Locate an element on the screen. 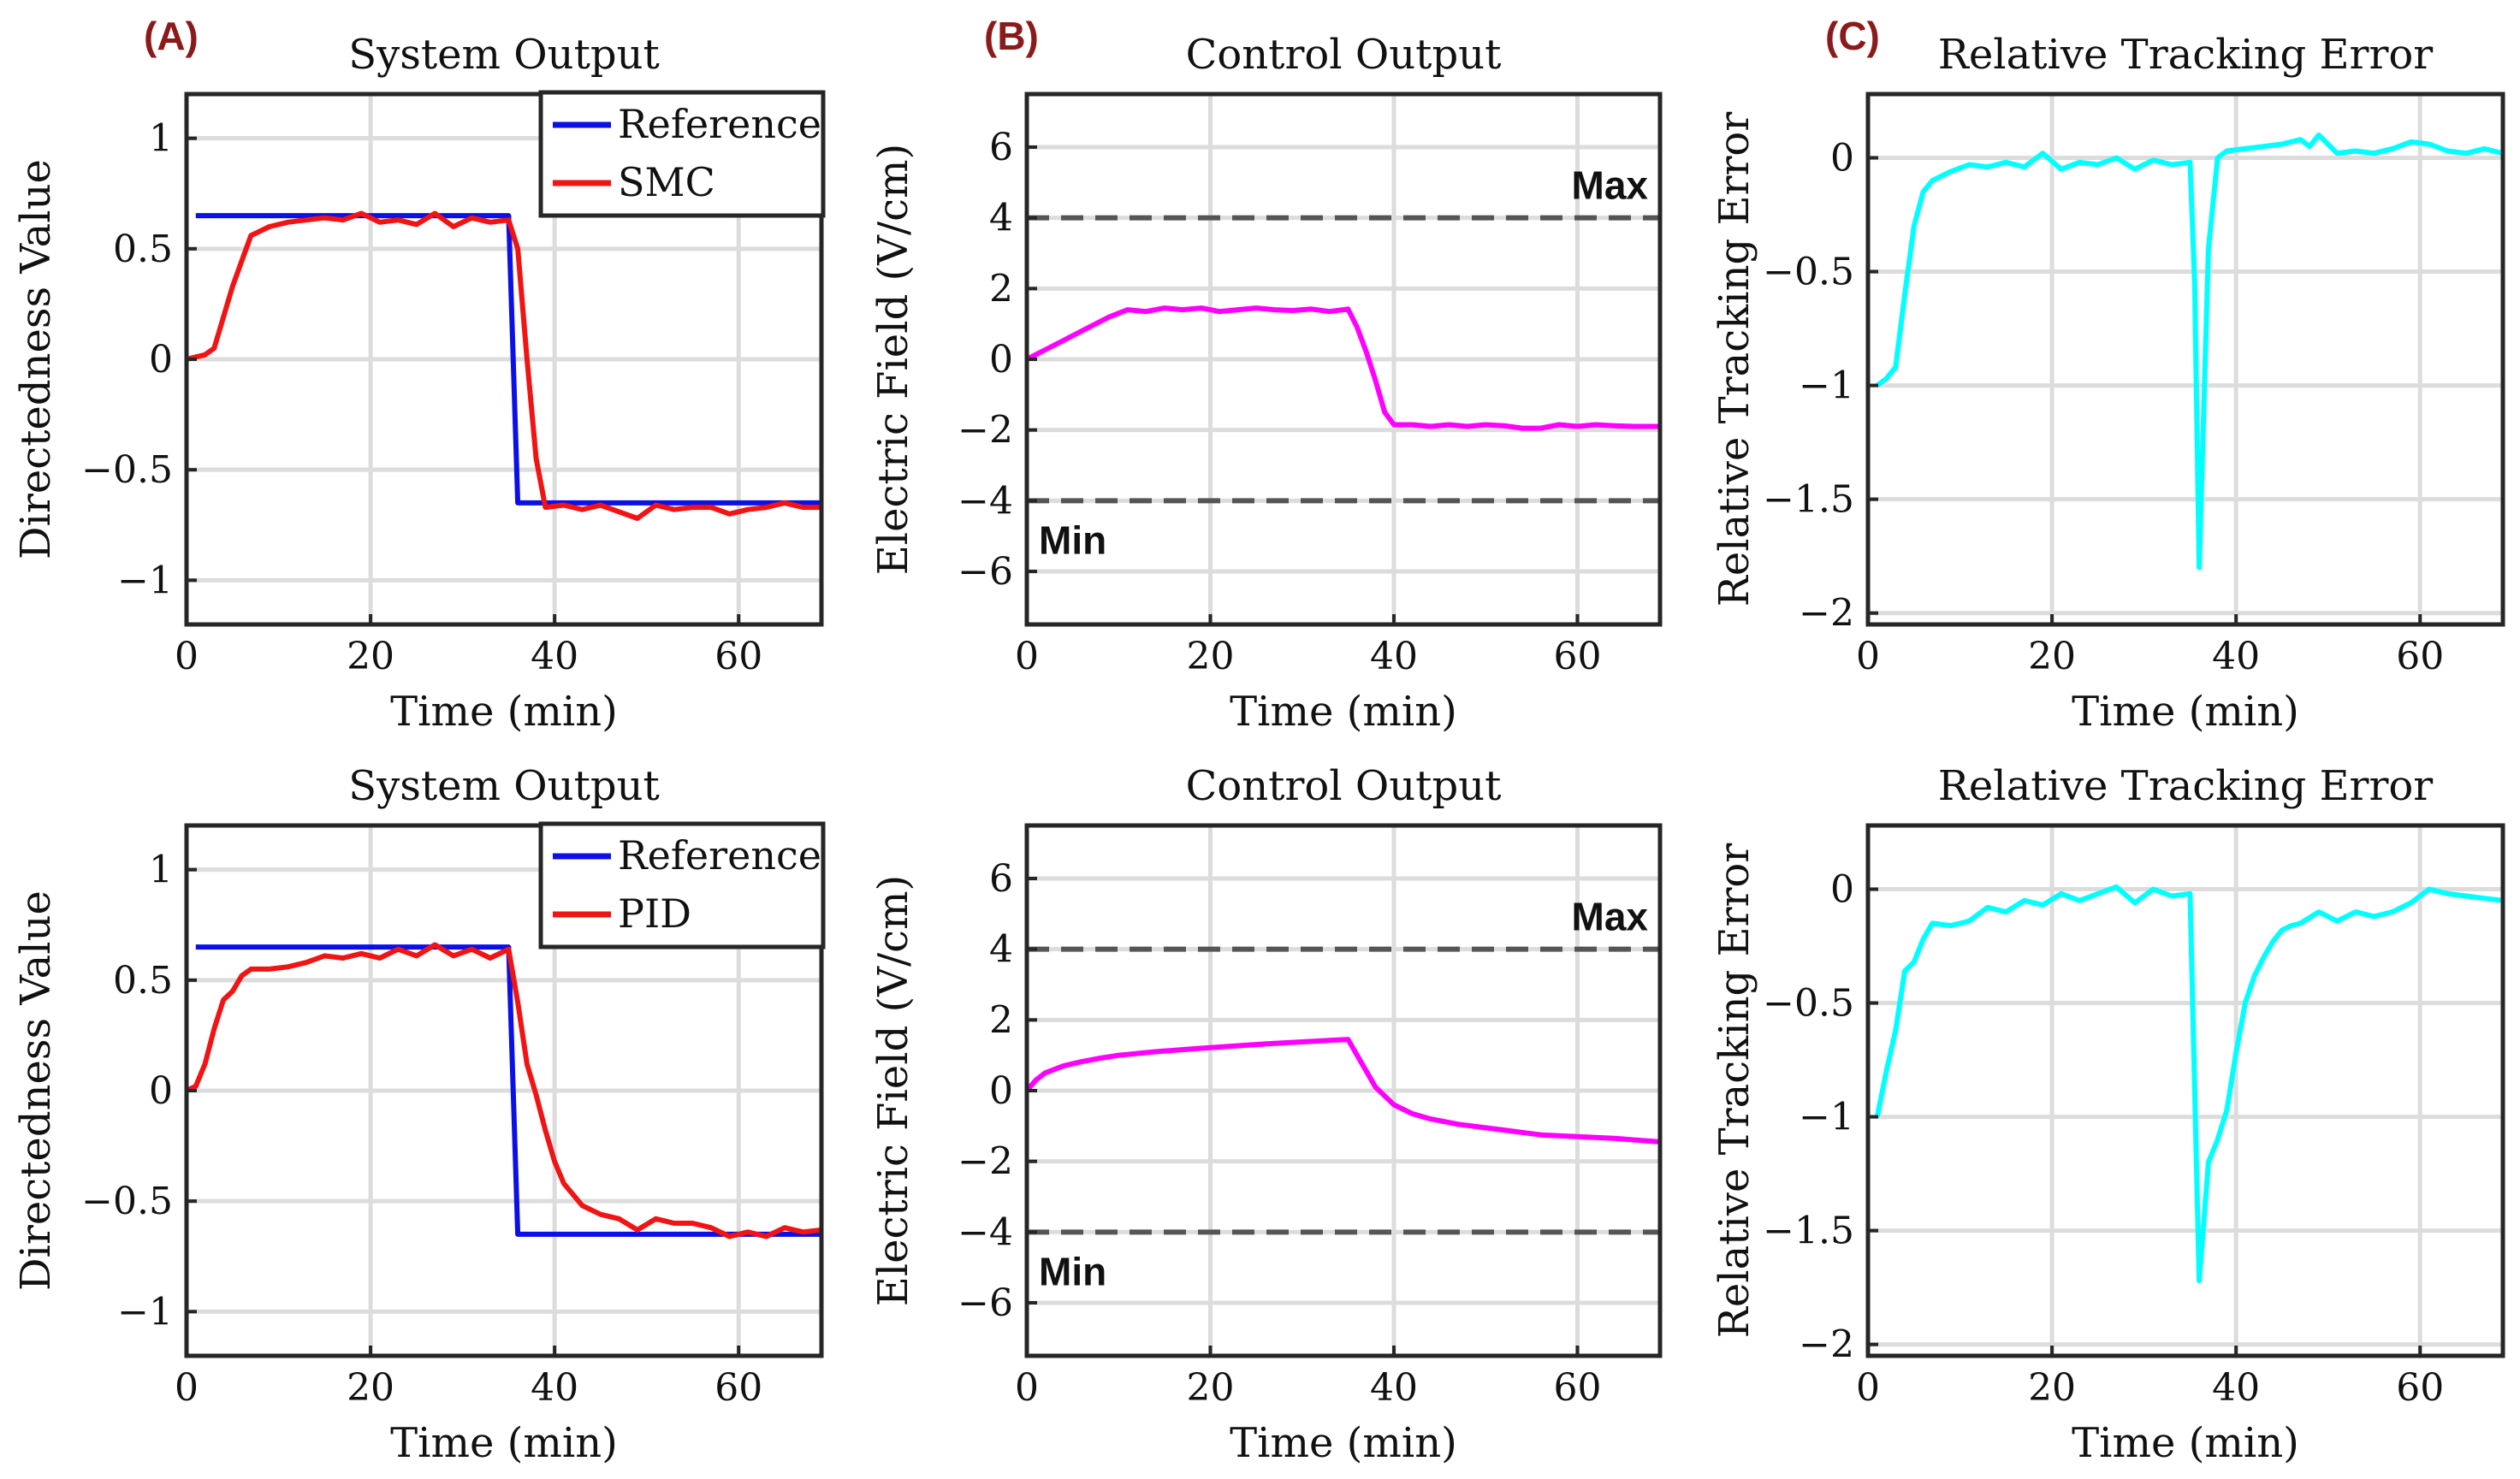  legend: Reference SMC is located at coordinates (682, 154).